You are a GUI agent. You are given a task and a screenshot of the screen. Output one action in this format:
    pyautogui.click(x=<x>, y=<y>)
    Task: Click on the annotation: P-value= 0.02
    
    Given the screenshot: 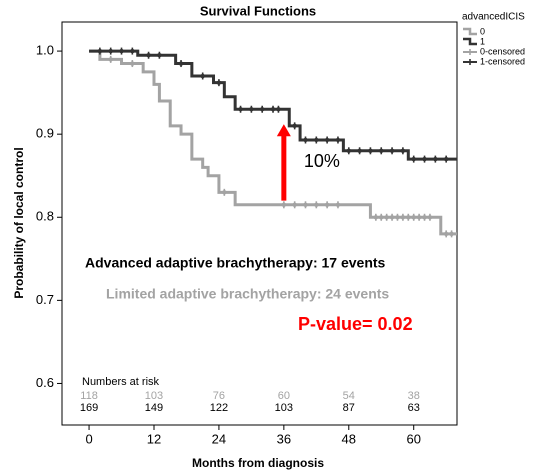 What is the action you would take?
    pyautogui.click(x=355, y=324)
    